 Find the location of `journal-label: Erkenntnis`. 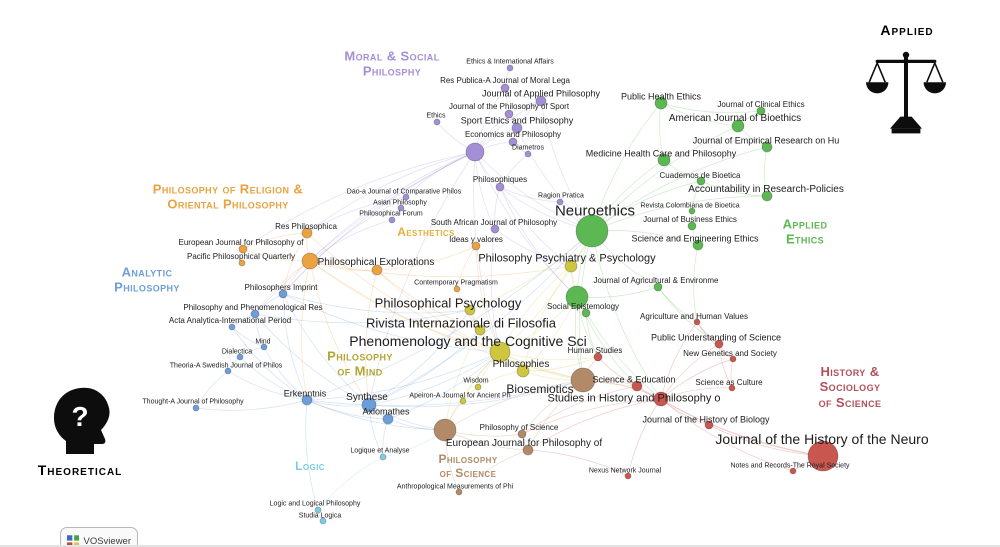

journal-label: Erkenntnis is located at coordinates (305, 393).